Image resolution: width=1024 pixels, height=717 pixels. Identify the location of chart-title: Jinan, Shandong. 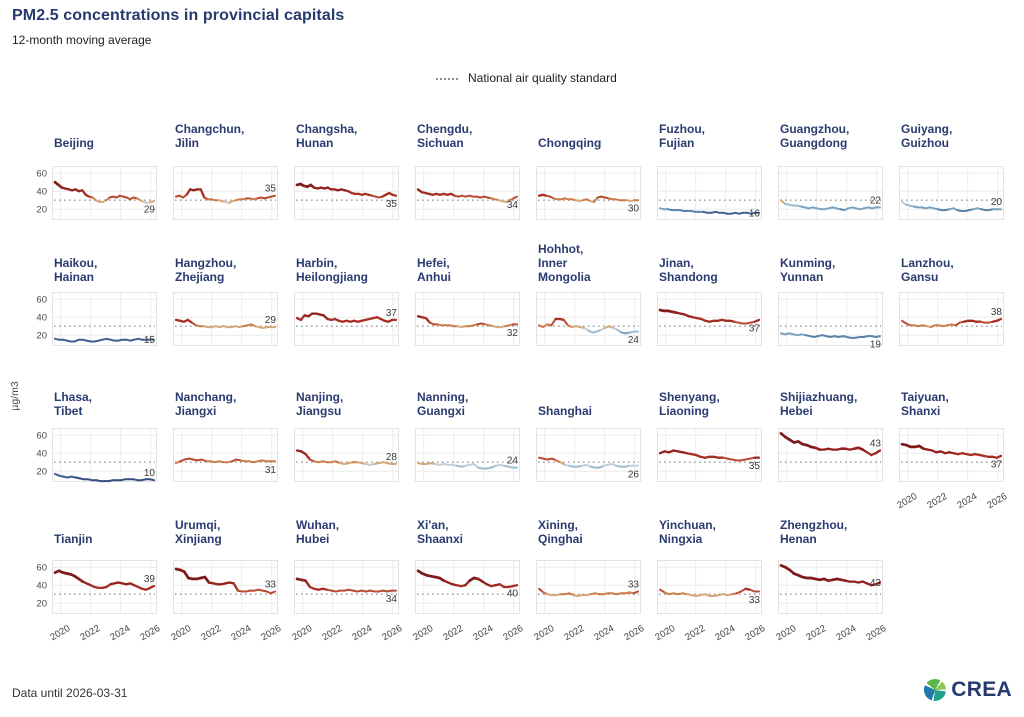
(688, 269).